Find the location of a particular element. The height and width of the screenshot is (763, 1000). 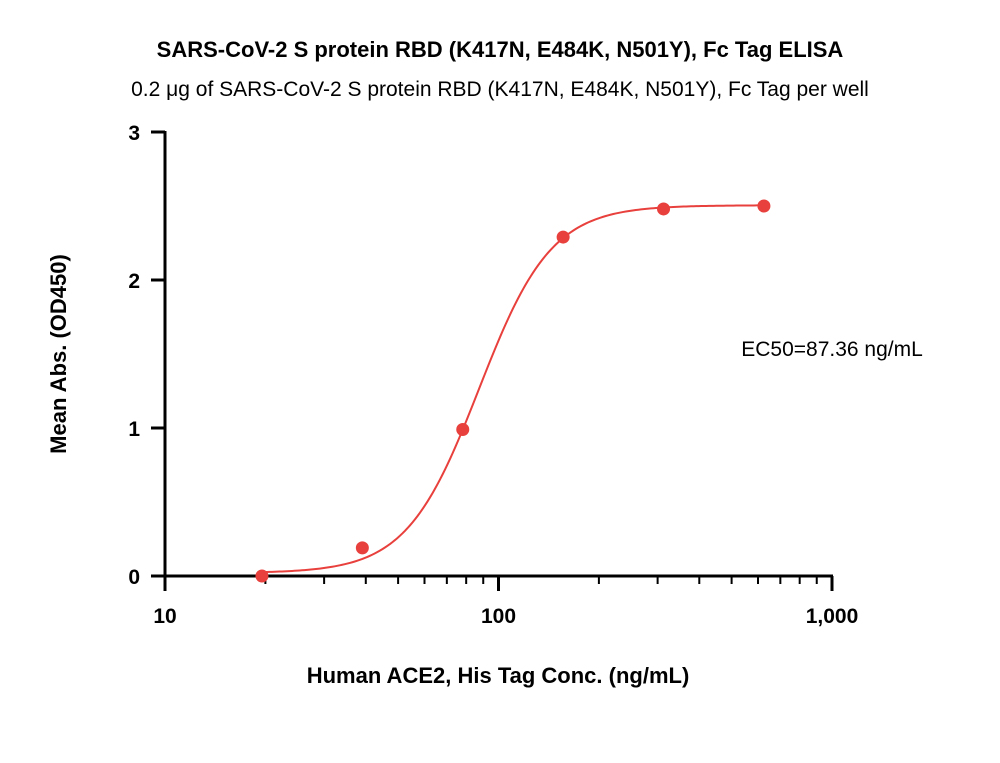

y-tick-label: 1 is located at coordinates (134, 429).